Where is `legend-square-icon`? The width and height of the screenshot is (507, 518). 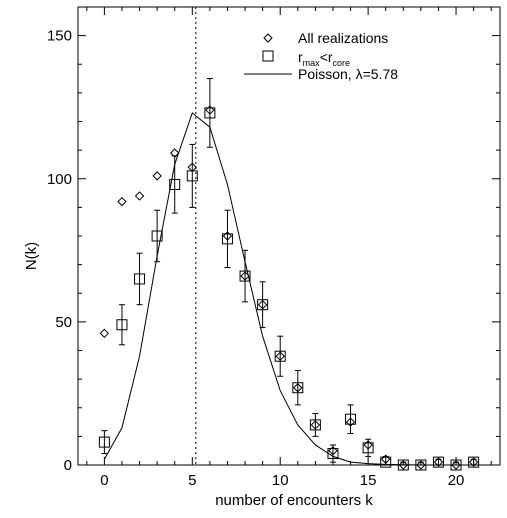 legend-square-icon is located at coordinates (268, 56).